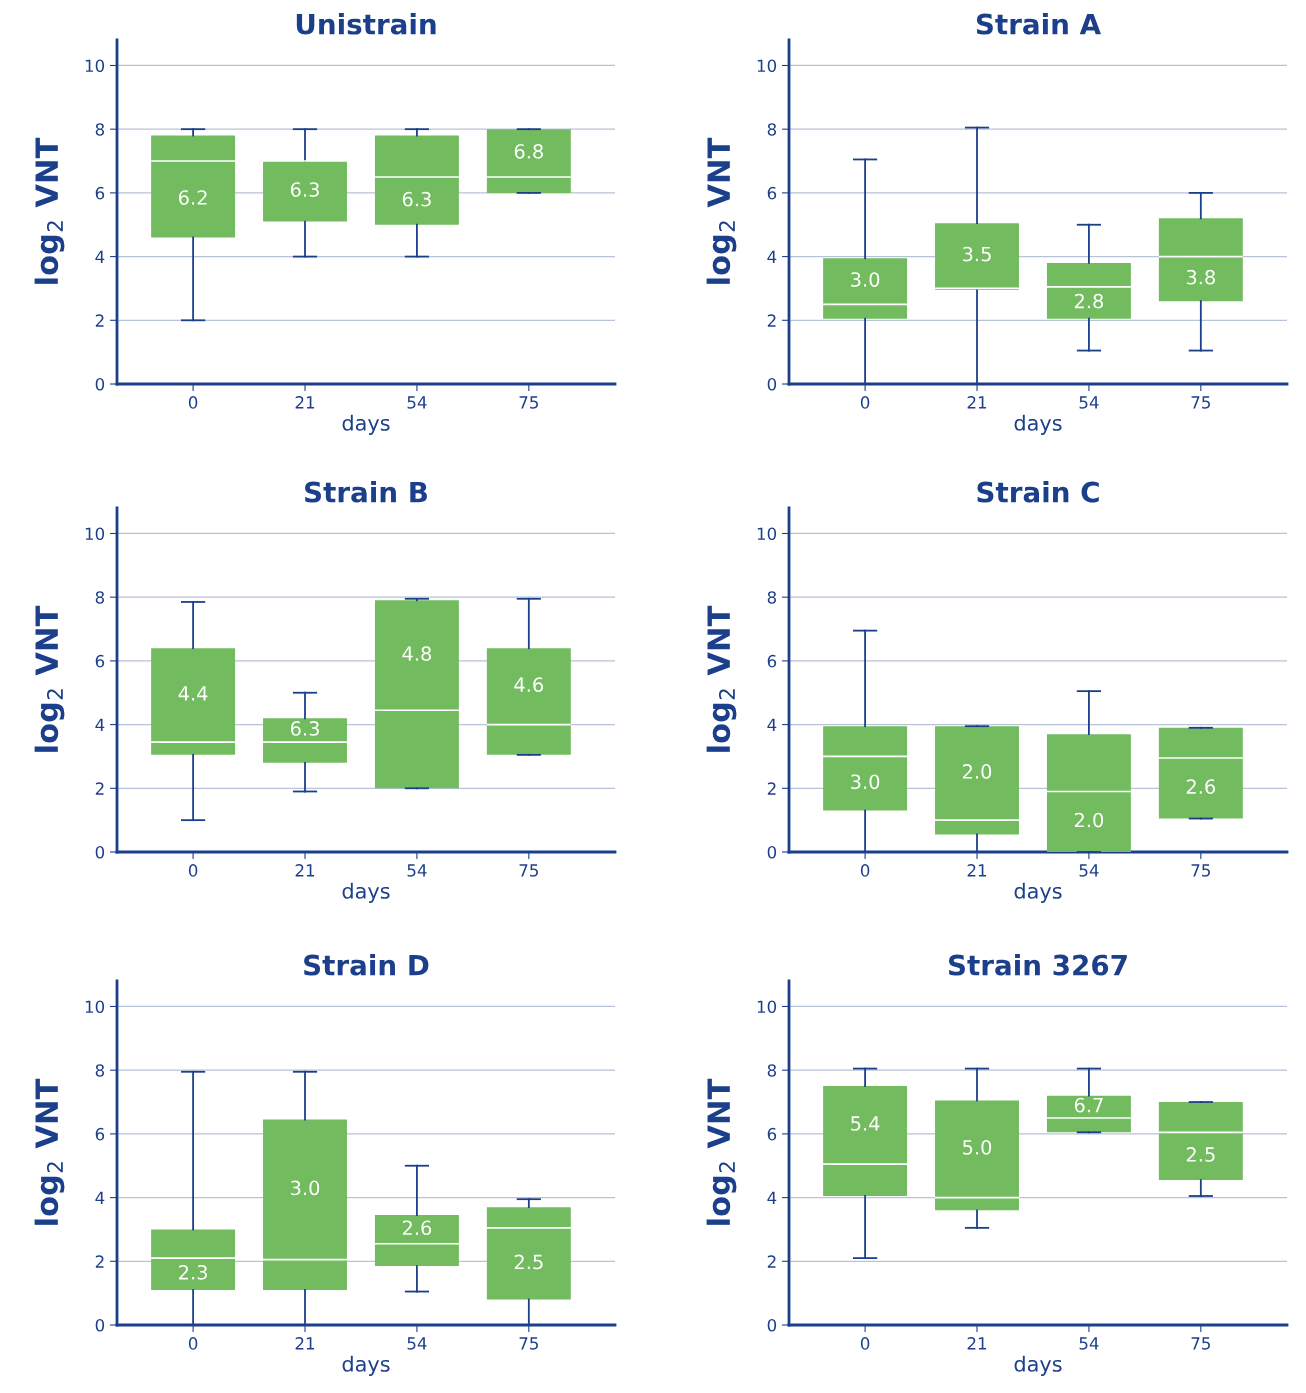 The width and height of the screenshot is (1306, 1393). Describe the element at coordinates (529, 685) in the screenshot. I see `text: 4.6` at that location.